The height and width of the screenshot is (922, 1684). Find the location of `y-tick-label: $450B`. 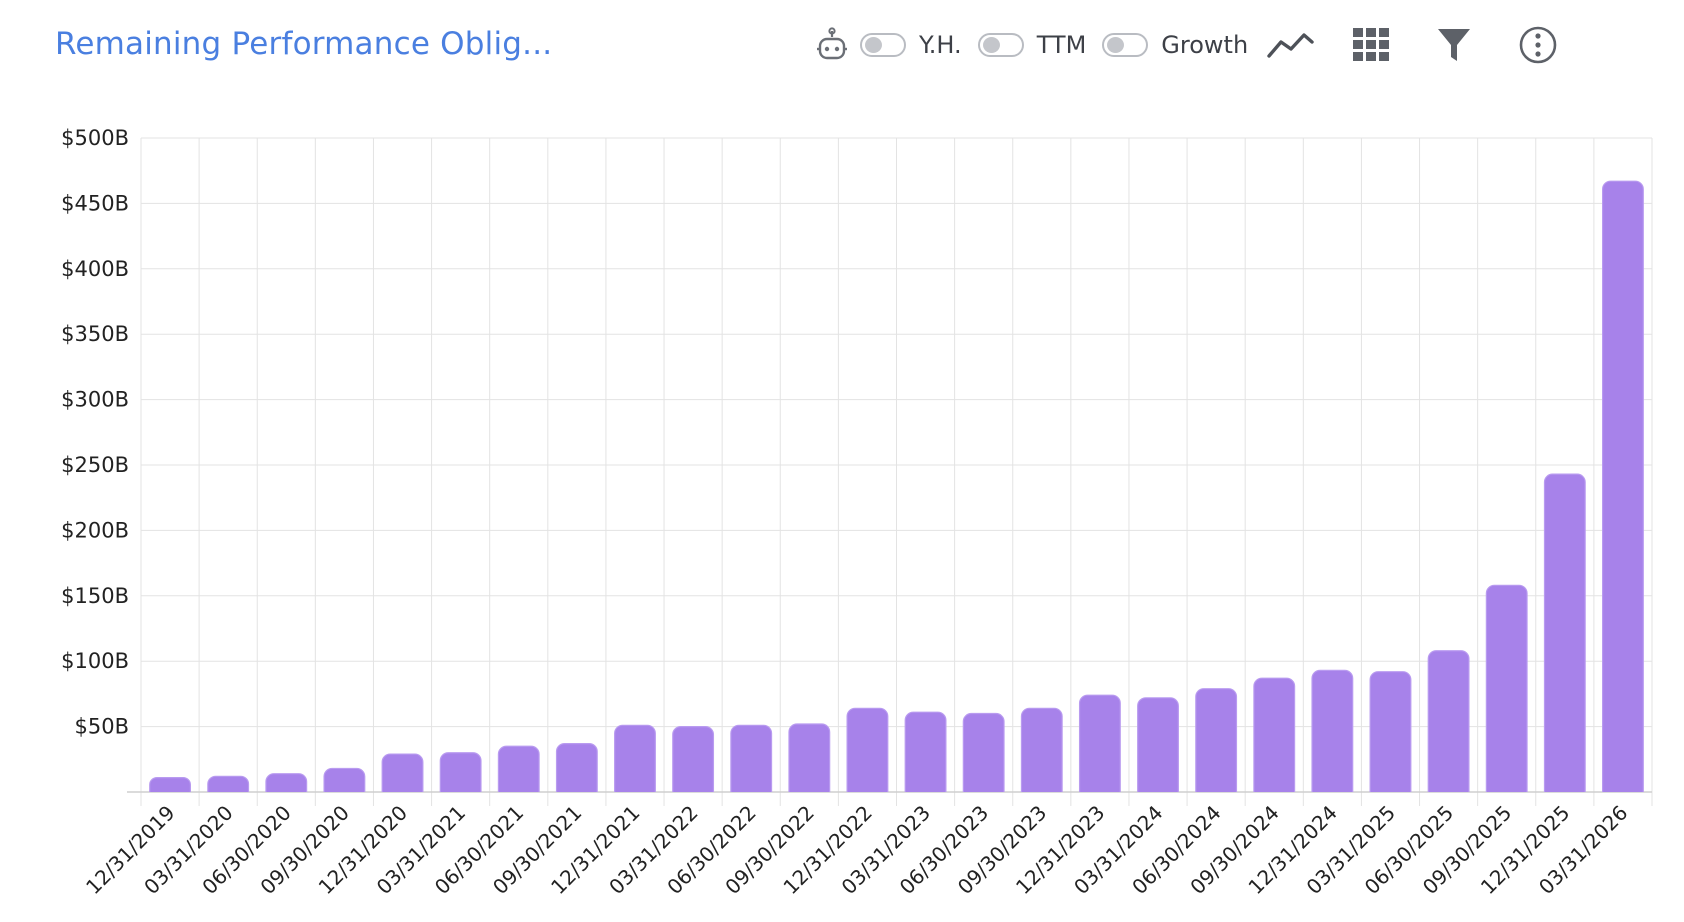

y-tick-label: $450B is located at coordinates (95, 203).